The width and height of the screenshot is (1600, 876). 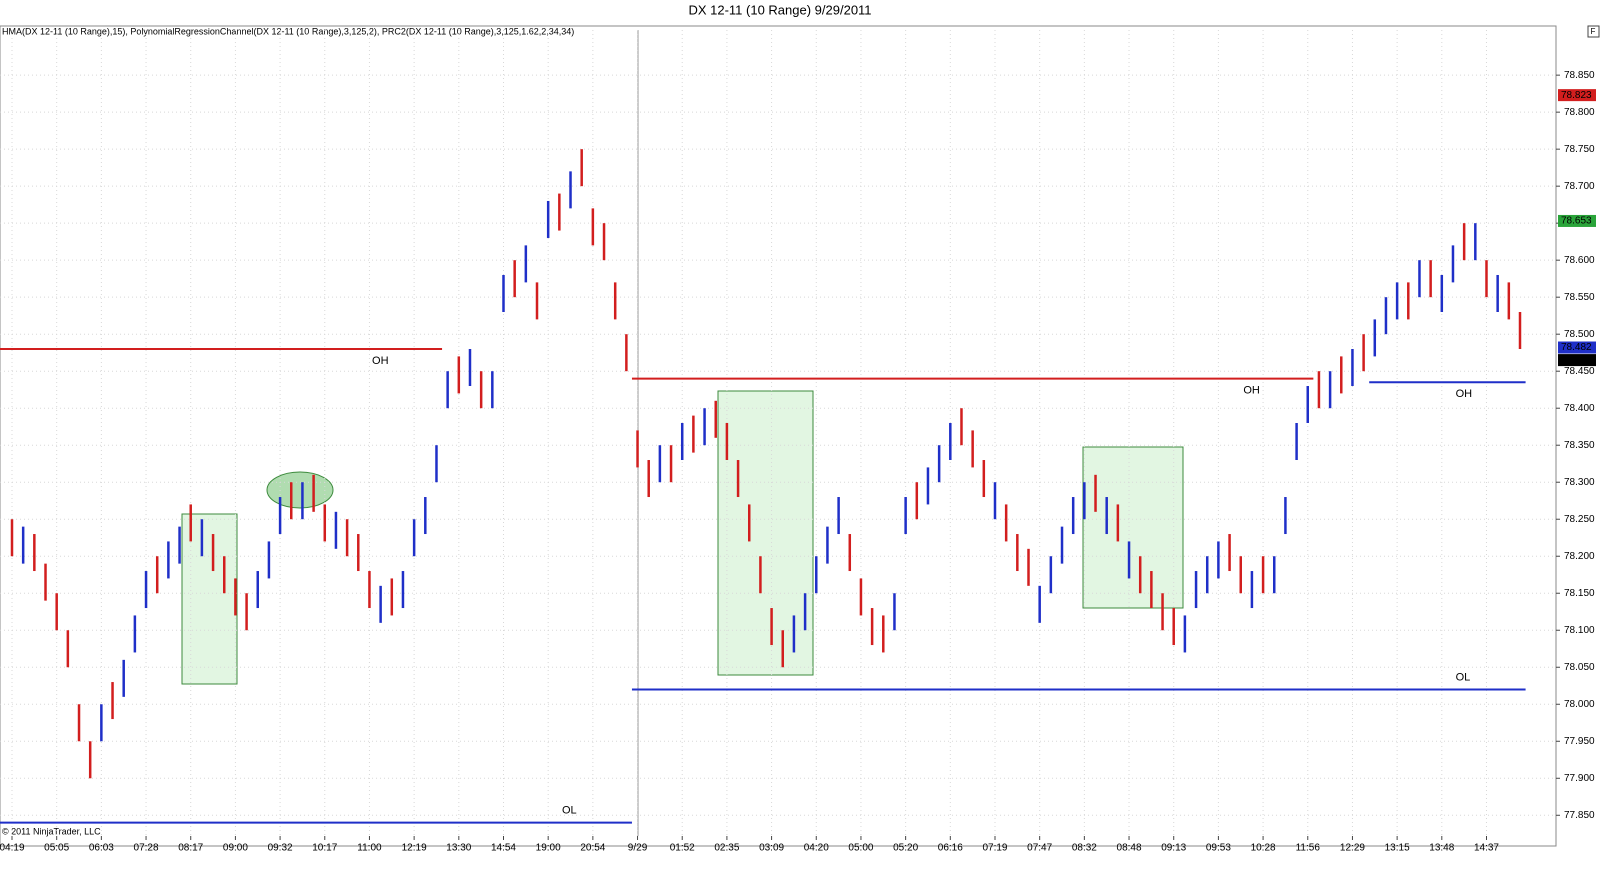 What do you see at coordinates (503, 848) in the screenshot?
I see `x-tick-label: 14:54` at bounding box center [503, 848].